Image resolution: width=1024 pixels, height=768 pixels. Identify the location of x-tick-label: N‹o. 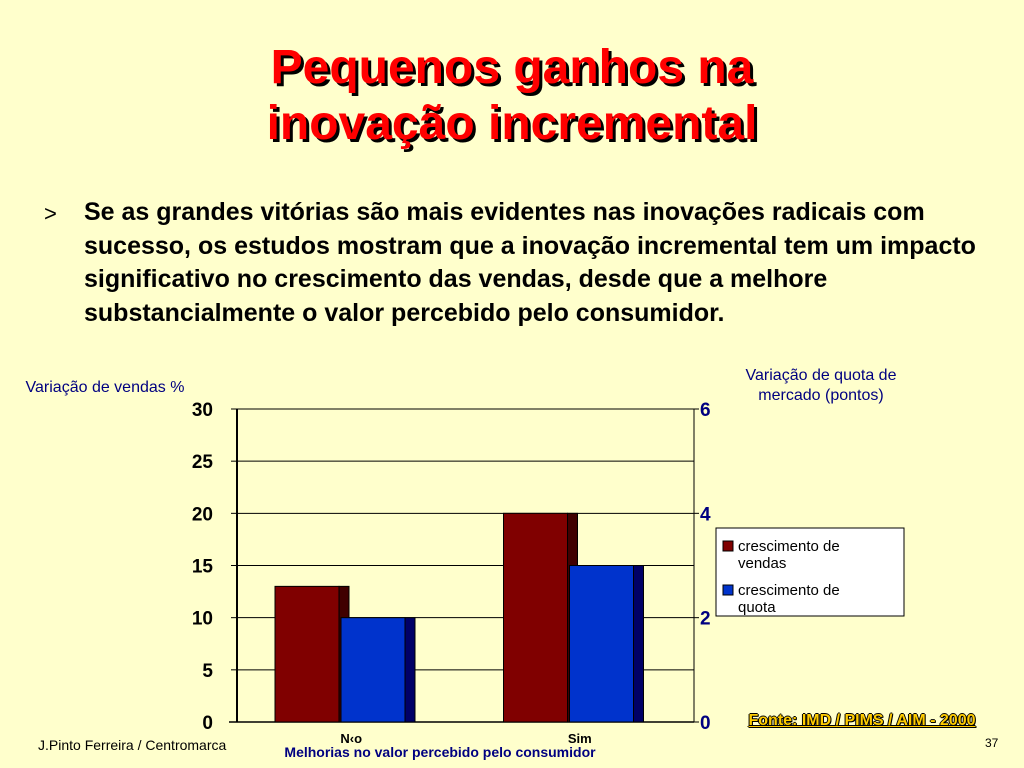
(351, 738).